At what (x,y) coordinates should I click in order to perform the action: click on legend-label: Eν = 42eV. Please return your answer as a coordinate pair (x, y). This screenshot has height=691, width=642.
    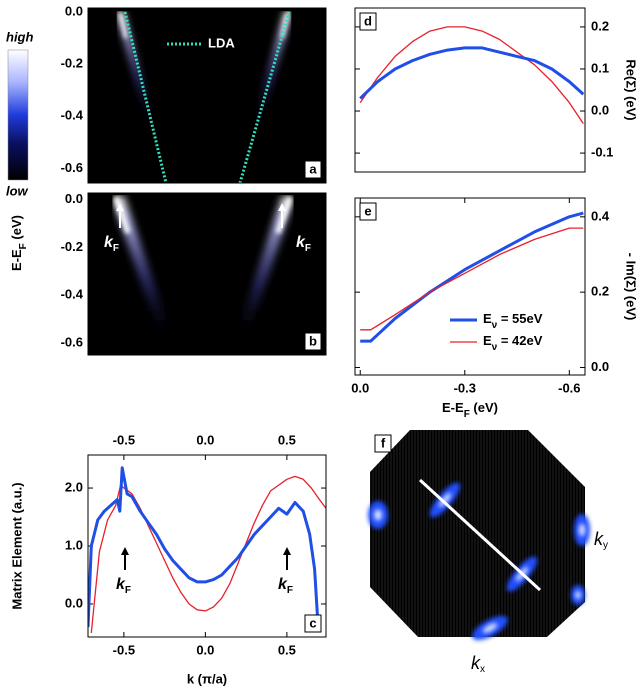
    Looking at the image, I should click on (513, 343).